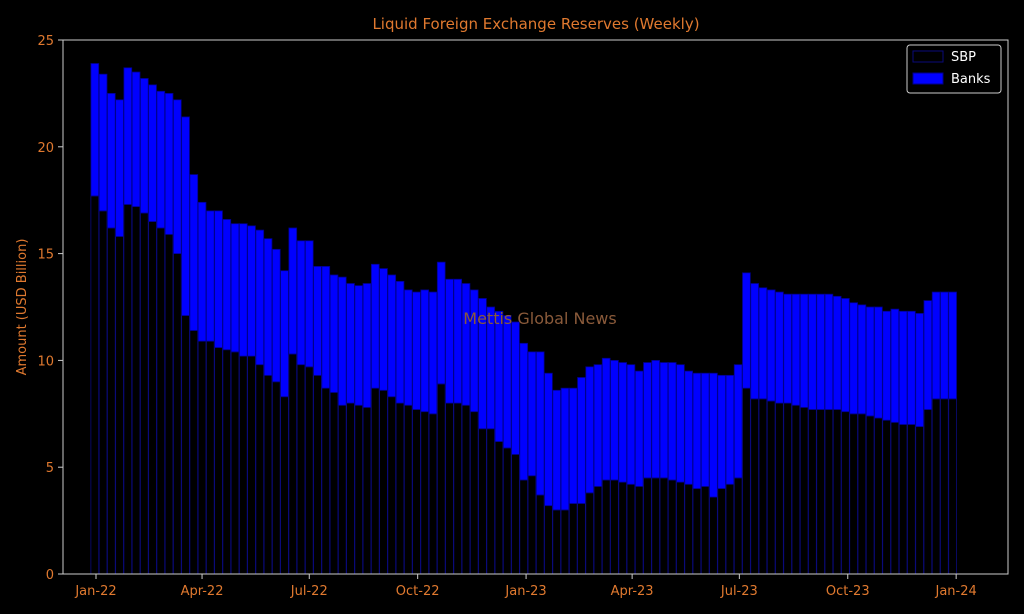 Image resolution: width=1024 pixels, height=614 pixels. Describe the element at coordinates (309, 591) in the screenshot. I see `x-tick-label: Jul-22` at that location.